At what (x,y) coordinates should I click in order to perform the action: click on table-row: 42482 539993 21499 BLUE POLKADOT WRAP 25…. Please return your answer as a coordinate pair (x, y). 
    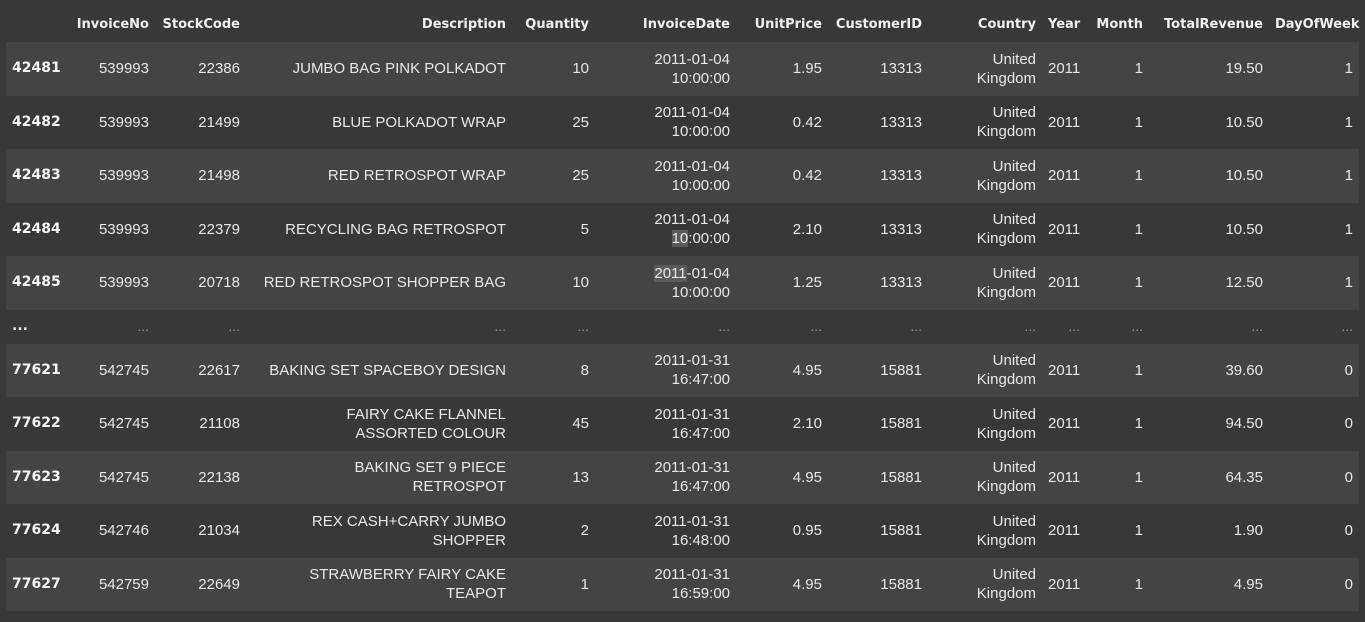
    Looking at the image, I should click on (682, 122).